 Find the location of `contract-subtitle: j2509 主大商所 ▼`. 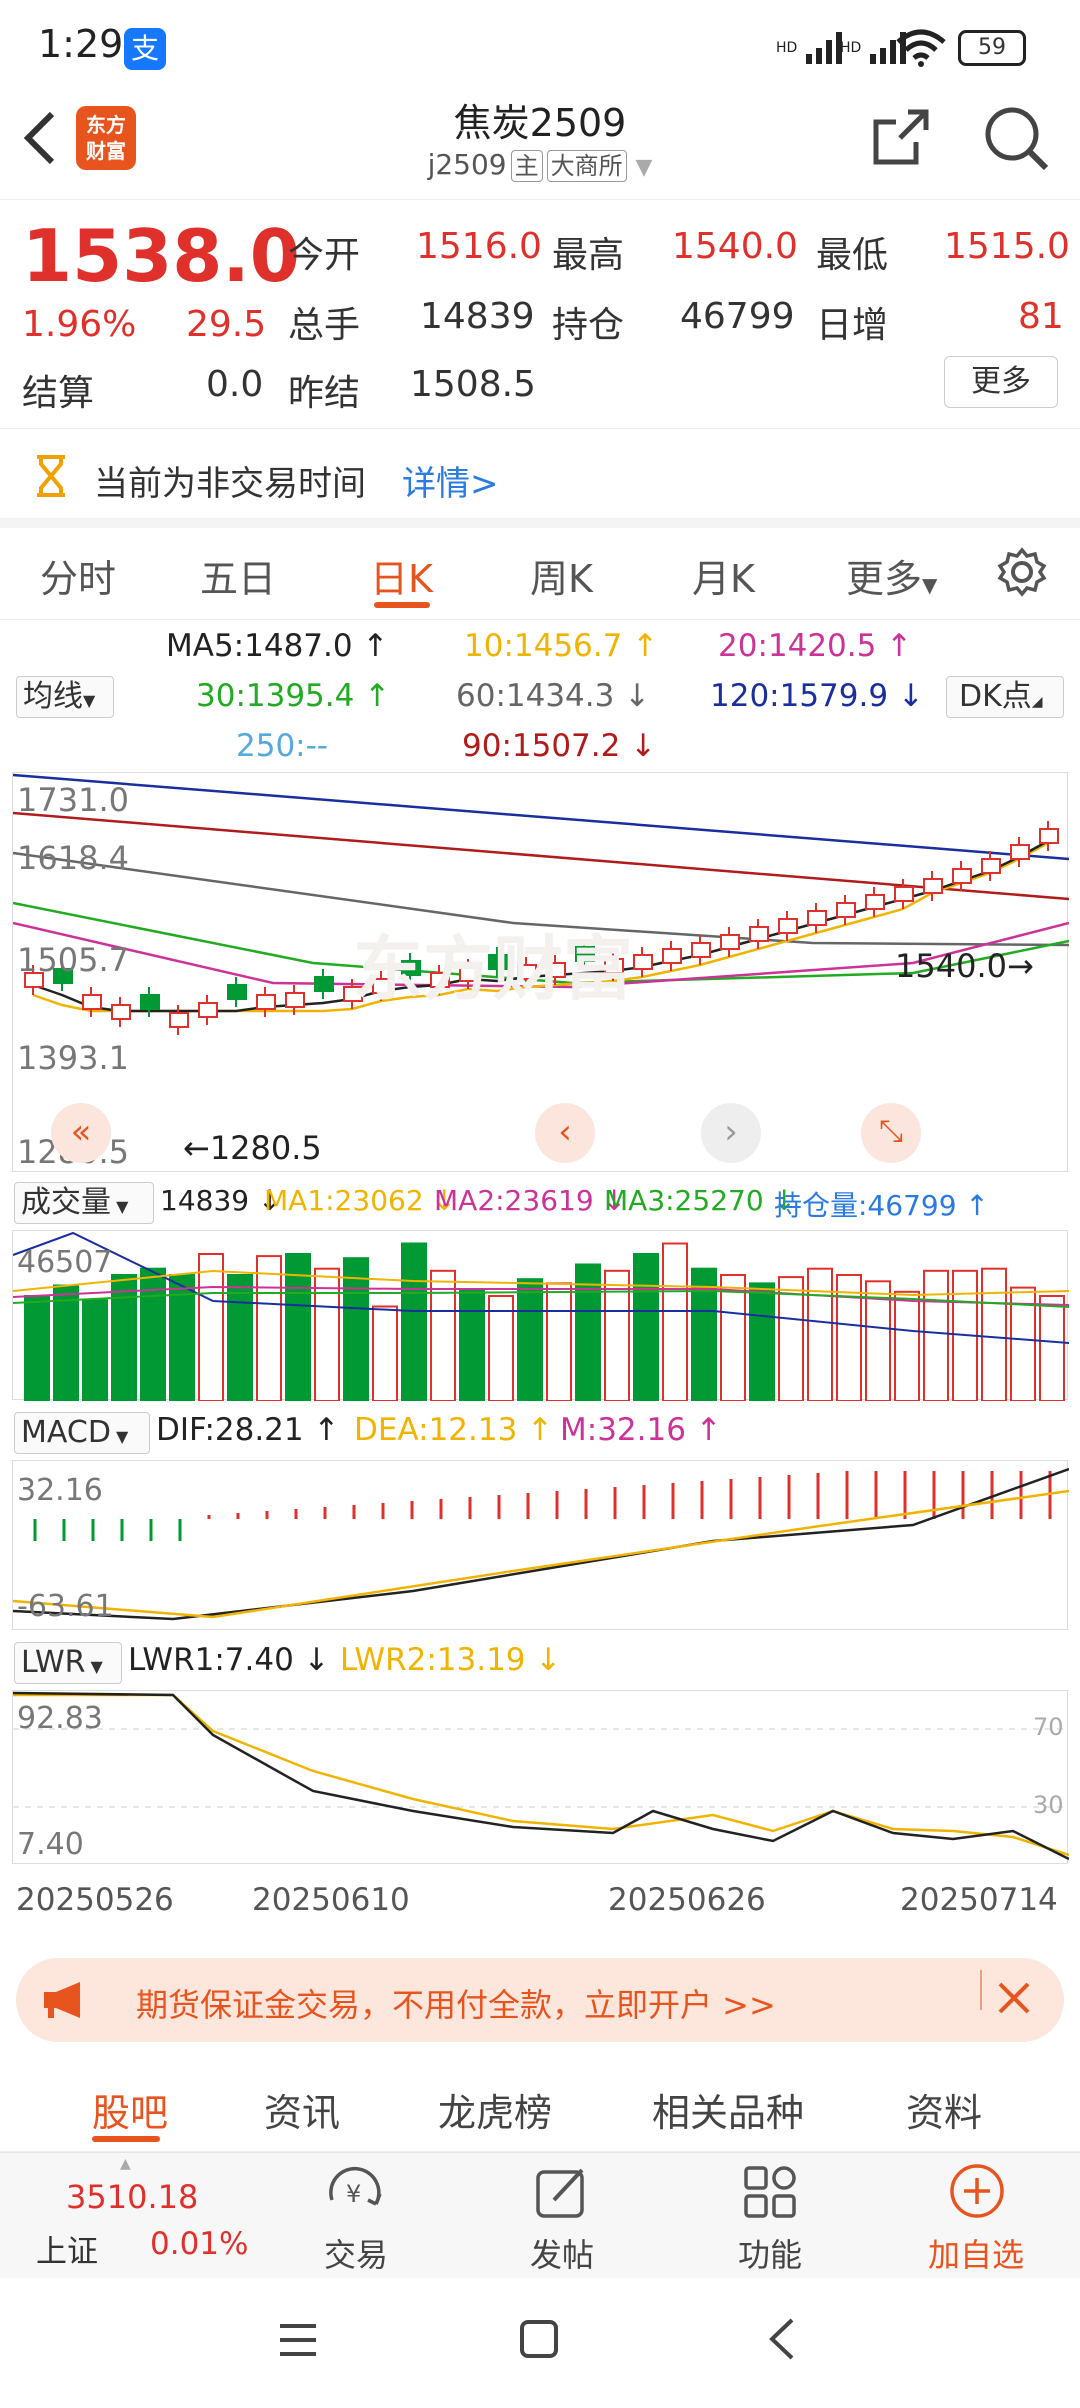

contract-subtitle: j2509 主大商所 ▼ is located at coordinates (540, 165).